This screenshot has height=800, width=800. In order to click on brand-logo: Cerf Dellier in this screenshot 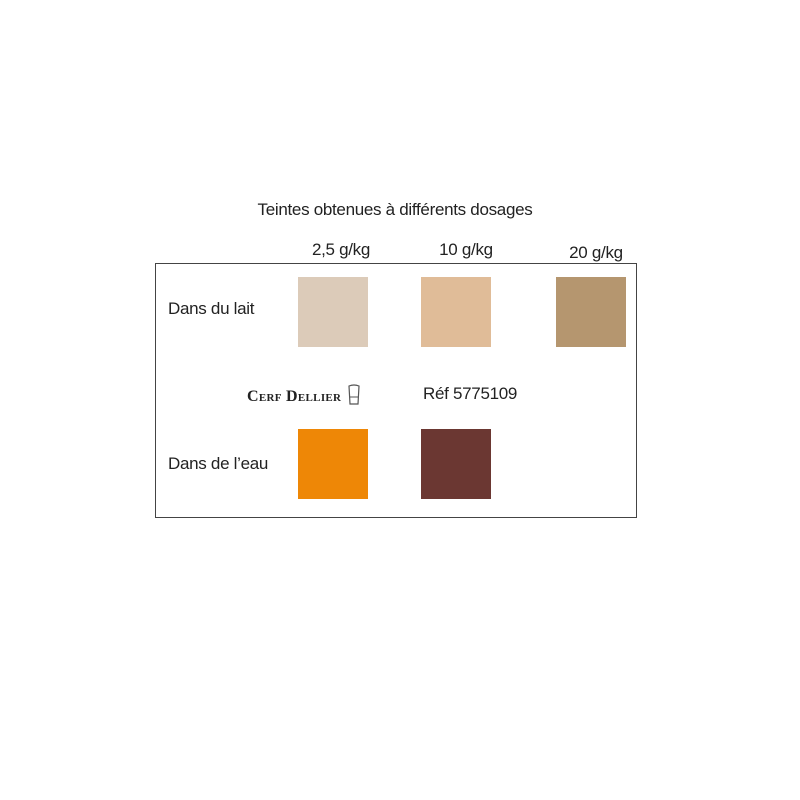, I will do `click(304, 395)`.